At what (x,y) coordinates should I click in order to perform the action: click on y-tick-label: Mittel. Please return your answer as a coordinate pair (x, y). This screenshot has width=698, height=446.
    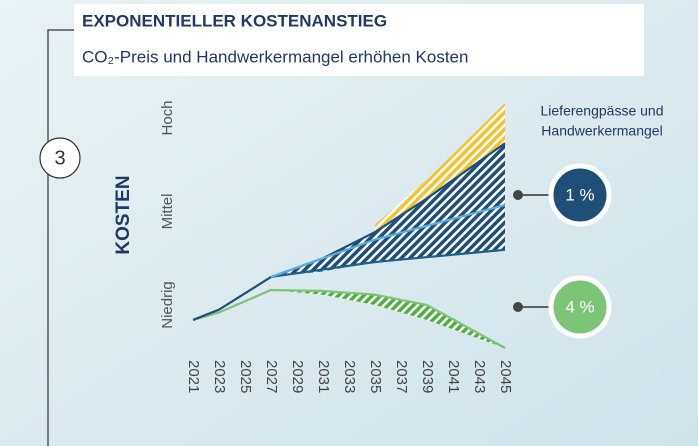
    Looking at the image, I should click on (167, 212).